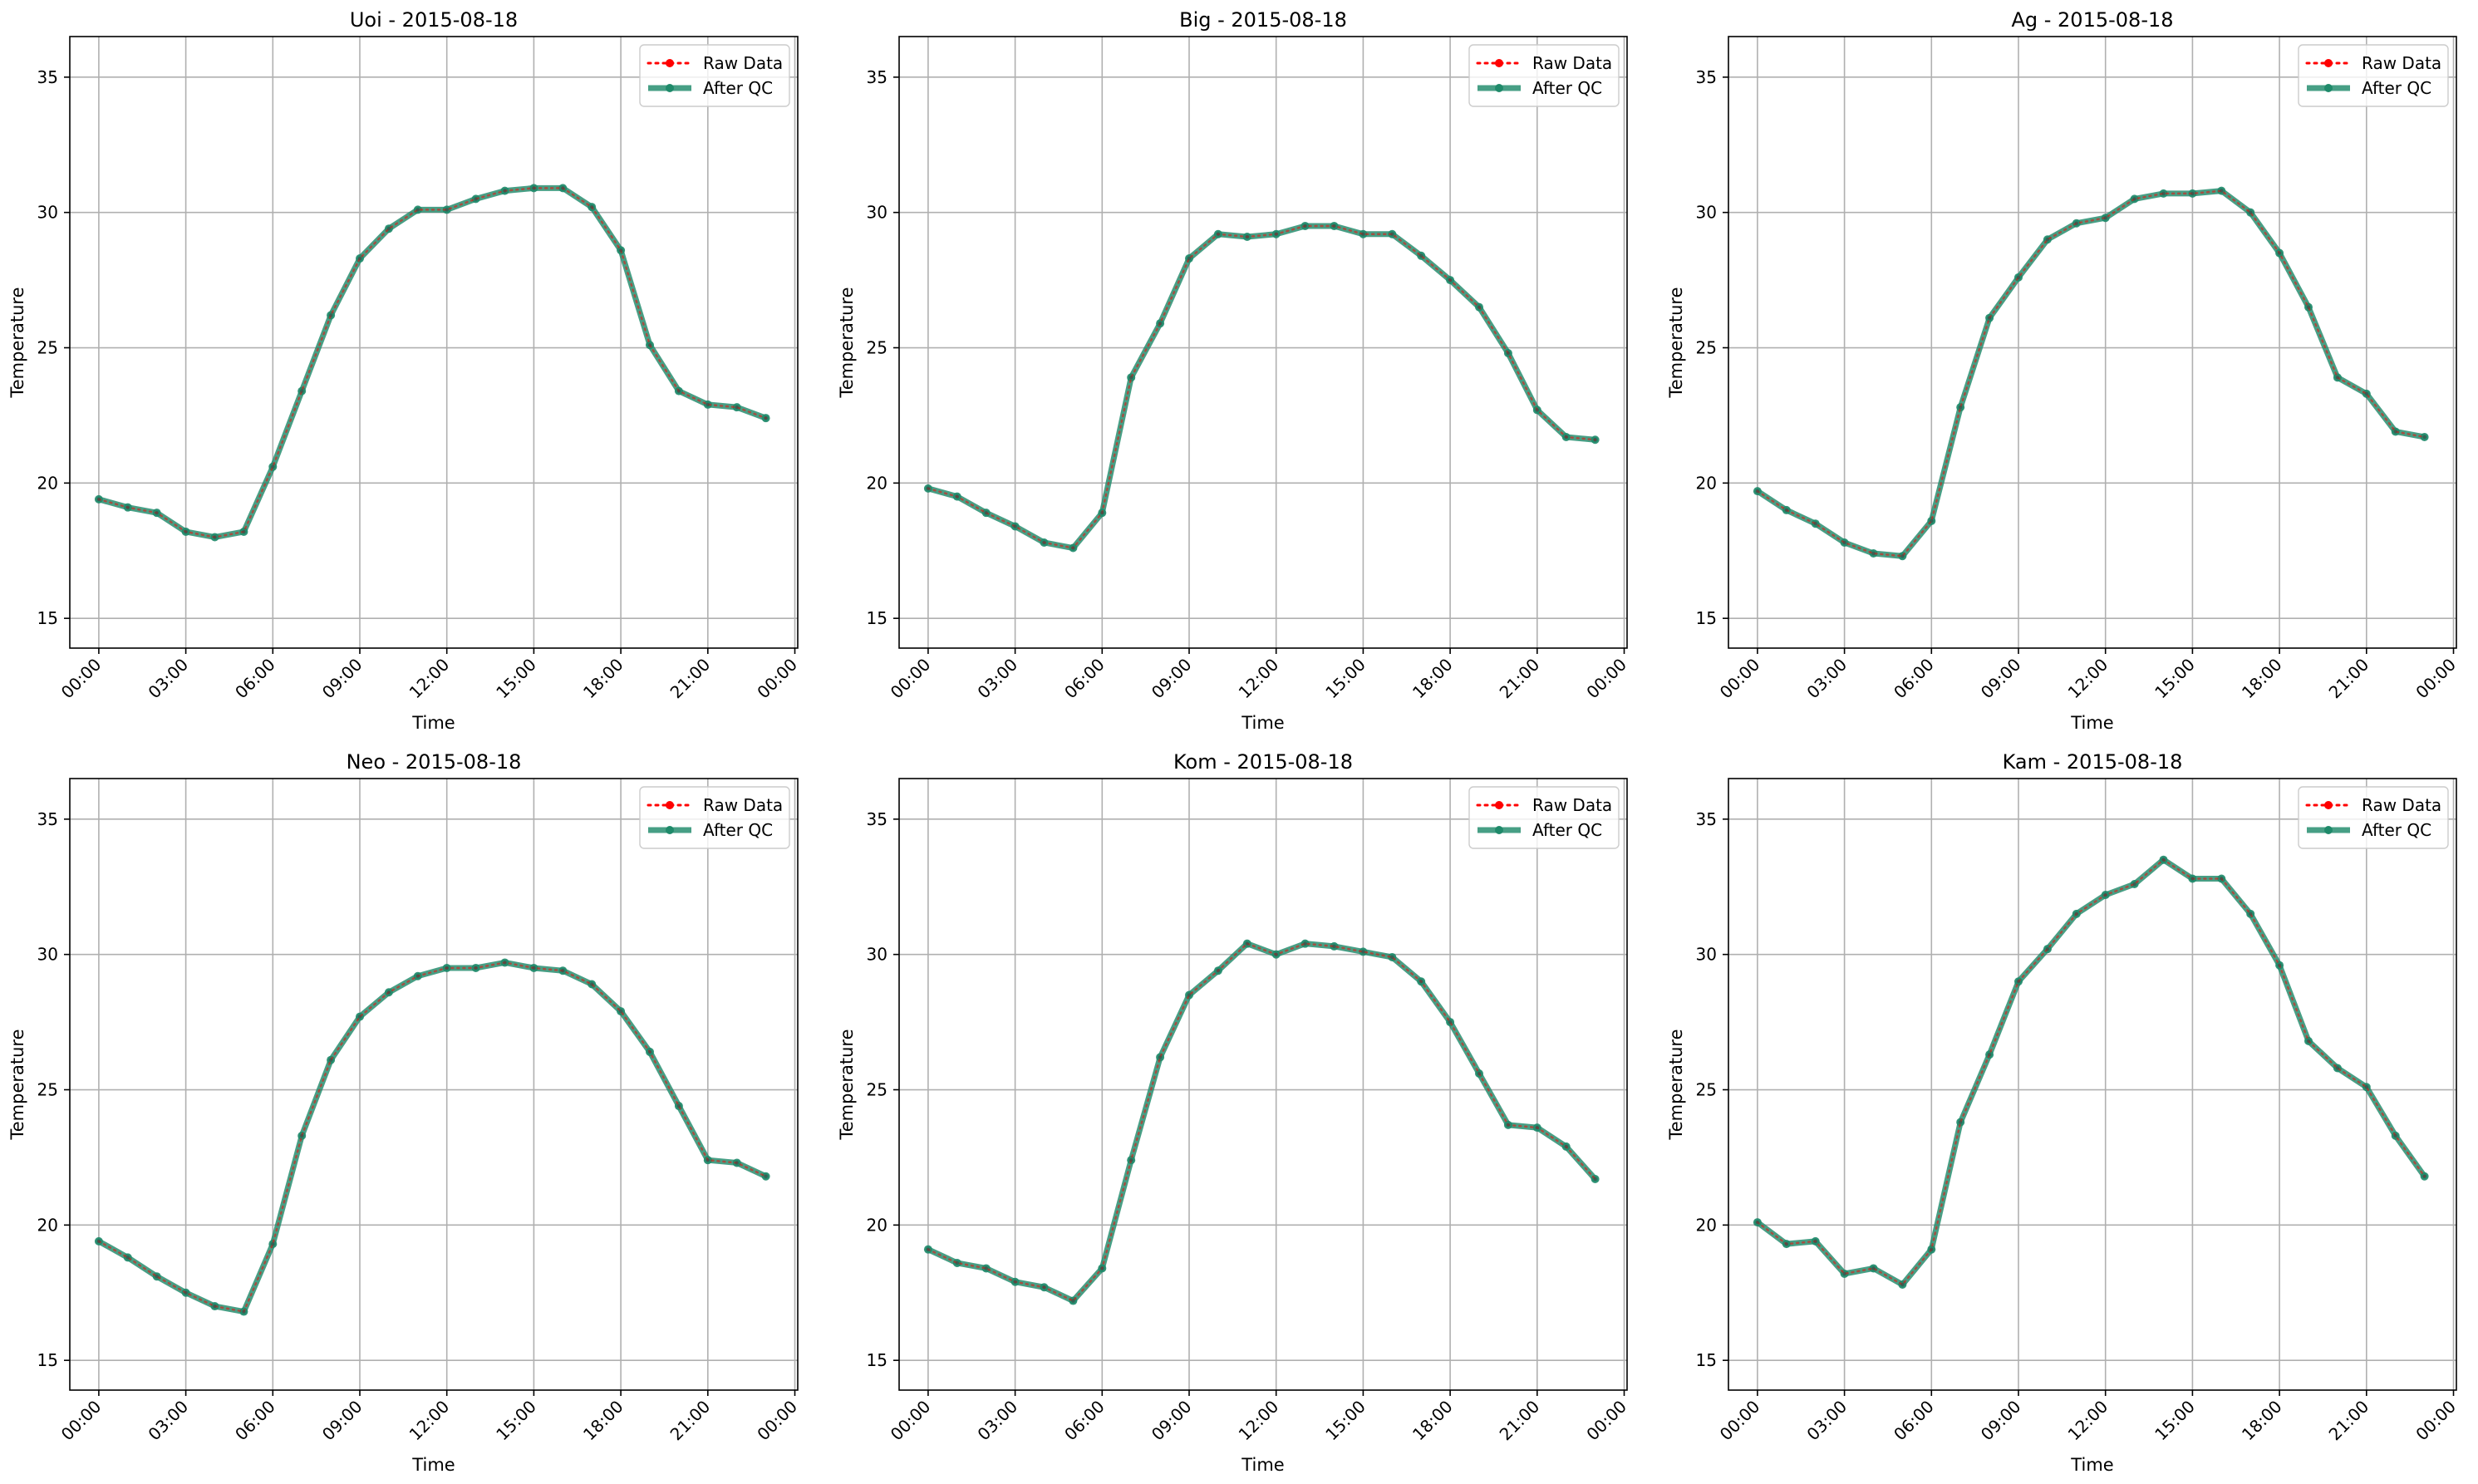 The image size is (2478, 1484). What do you see at coordinates (47, 618) in the screenshot?
I see `y-tick-label: 15` at bounding box center [47, 618].